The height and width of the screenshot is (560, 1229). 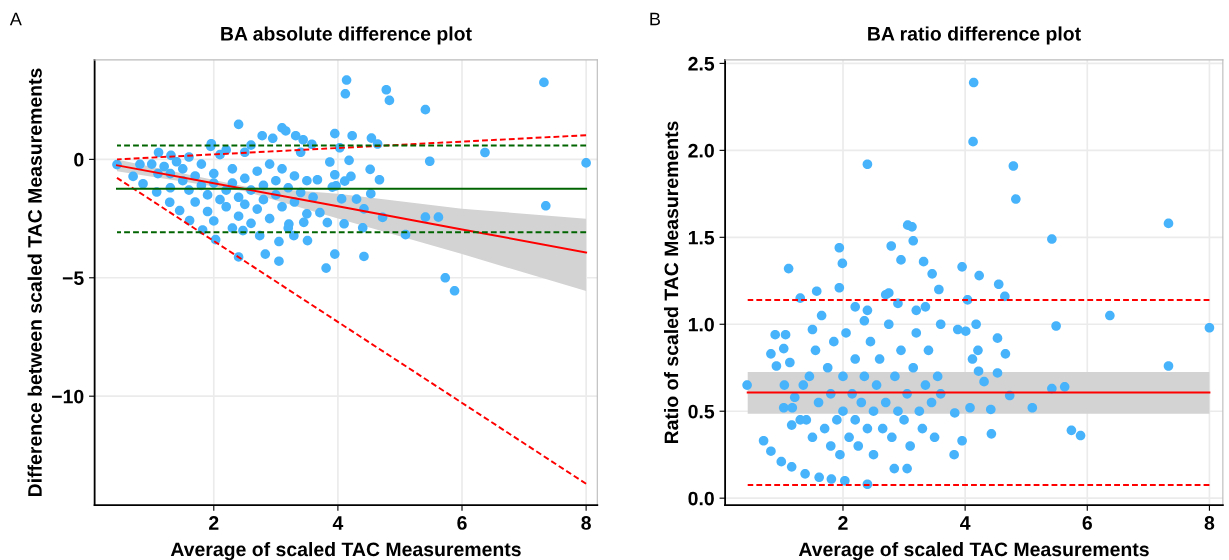 What do you see at coordinates (34, 282) in the screenshot?
I see `y-axis-title: Difference between scaled TAC Measurements` at bounding box center [34, 282].